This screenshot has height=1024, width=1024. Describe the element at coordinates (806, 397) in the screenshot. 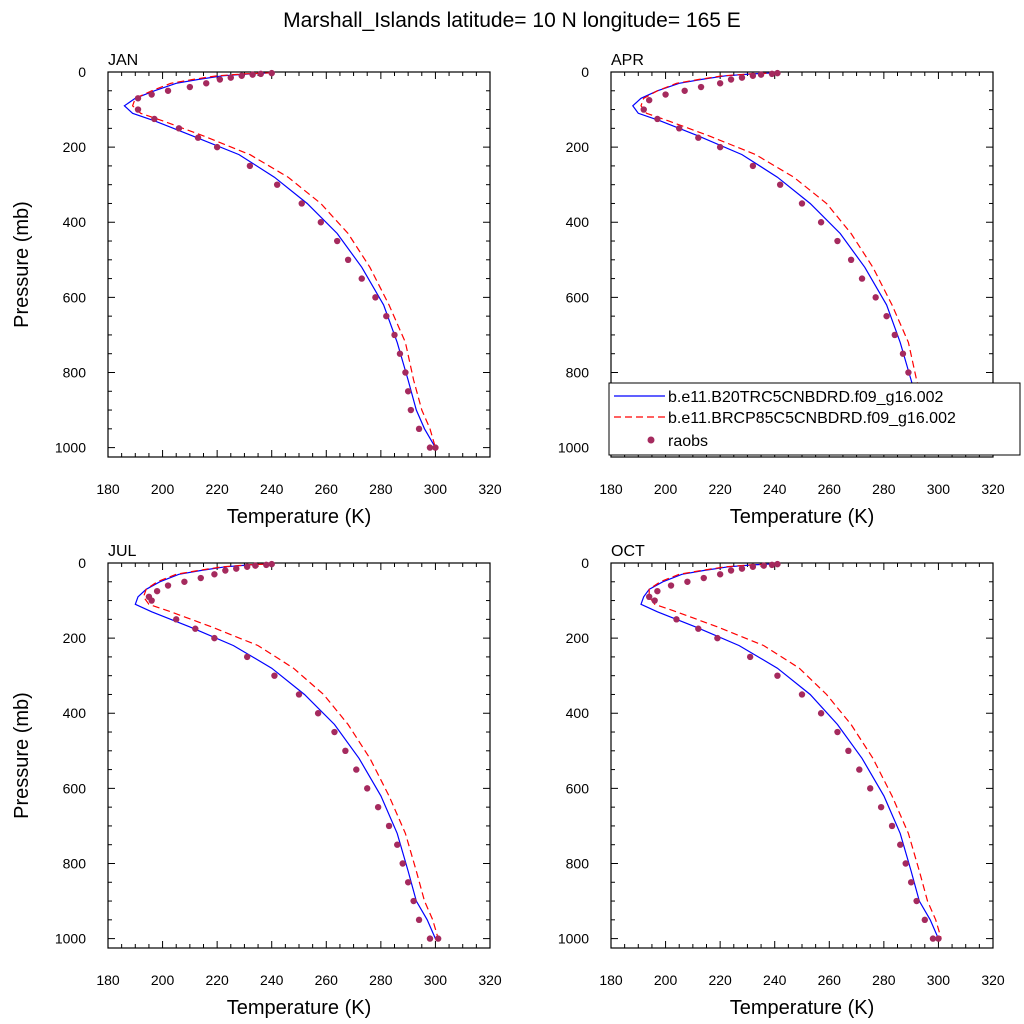

I see `legend-label: b.e11.B20TRC5CNBDRD.f09_g16.002` at that location.